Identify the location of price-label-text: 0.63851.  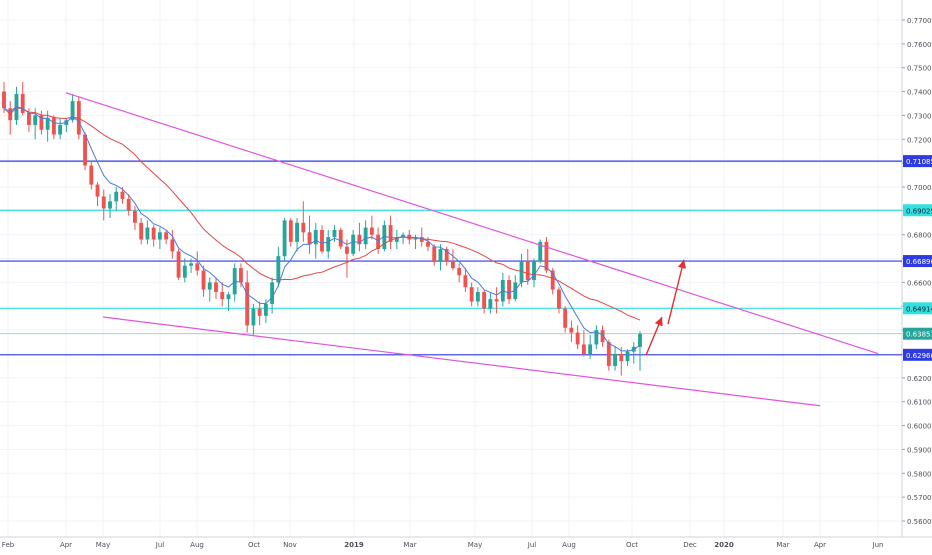
(919, 335).